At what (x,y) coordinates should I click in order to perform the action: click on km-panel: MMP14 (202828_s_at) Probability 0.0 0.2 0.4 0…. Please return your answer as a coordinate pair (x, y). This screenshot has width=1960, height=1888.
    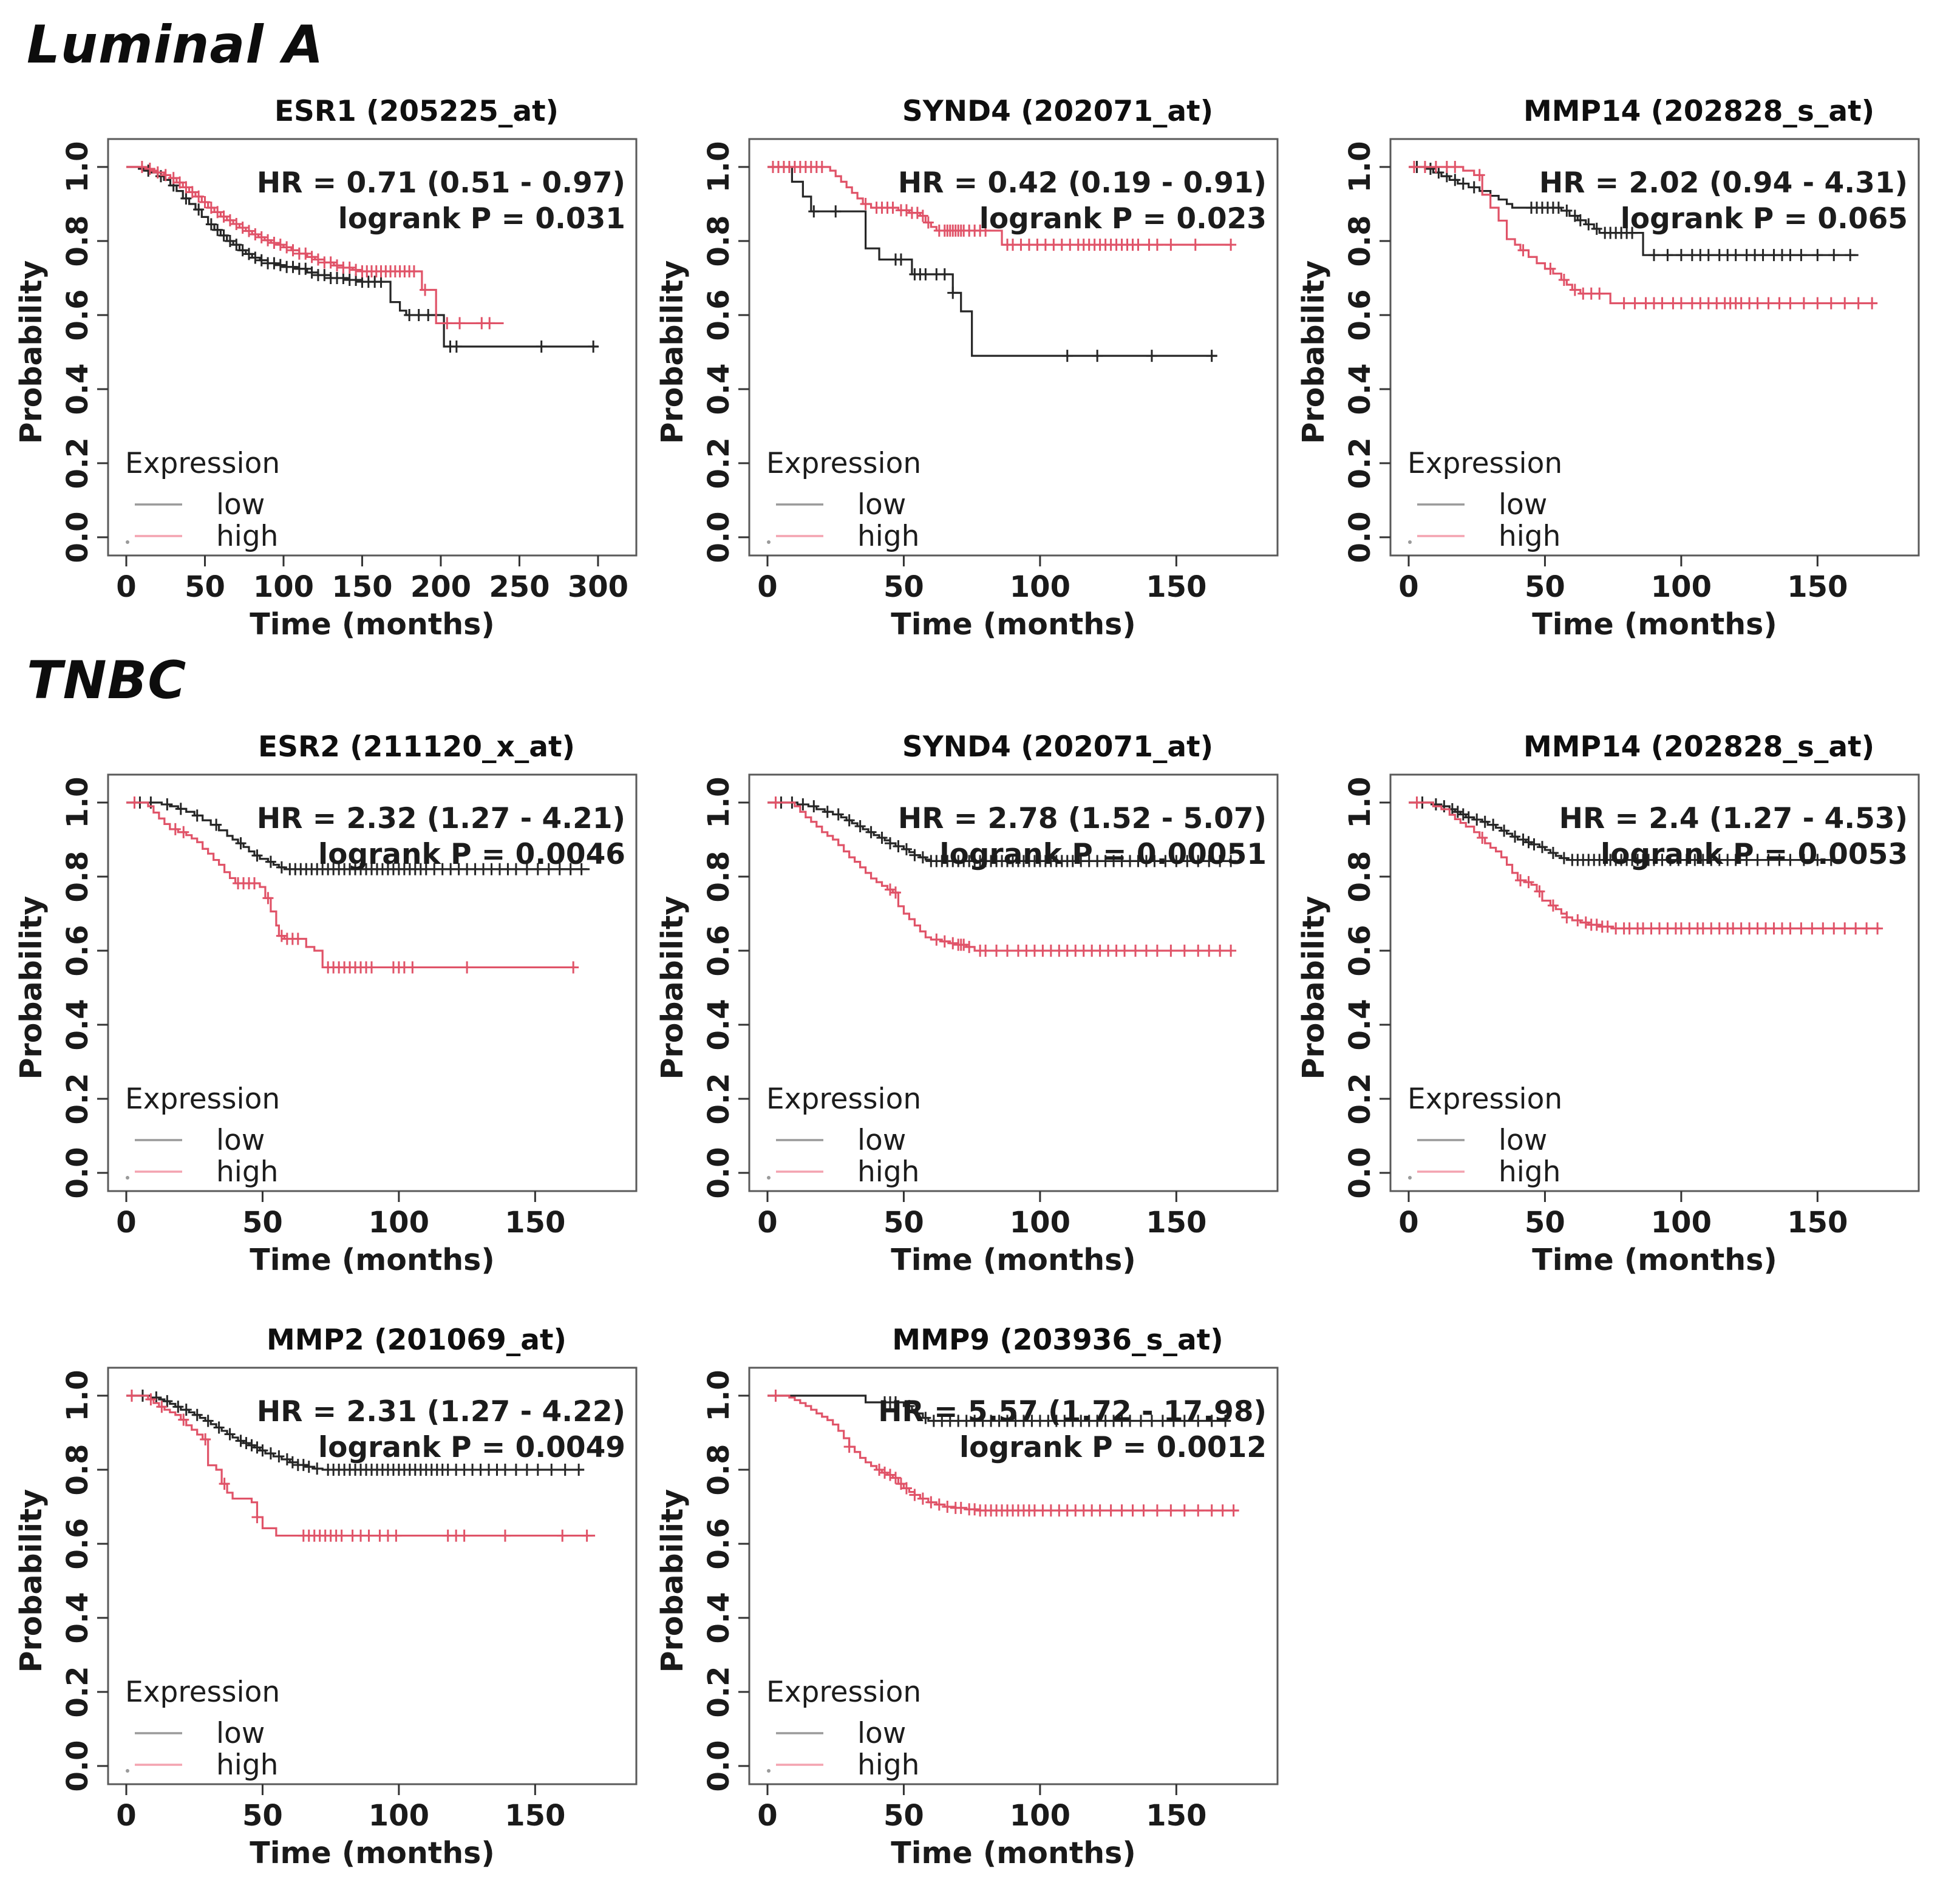
    Looking at the image, I should click on (1618, 999).